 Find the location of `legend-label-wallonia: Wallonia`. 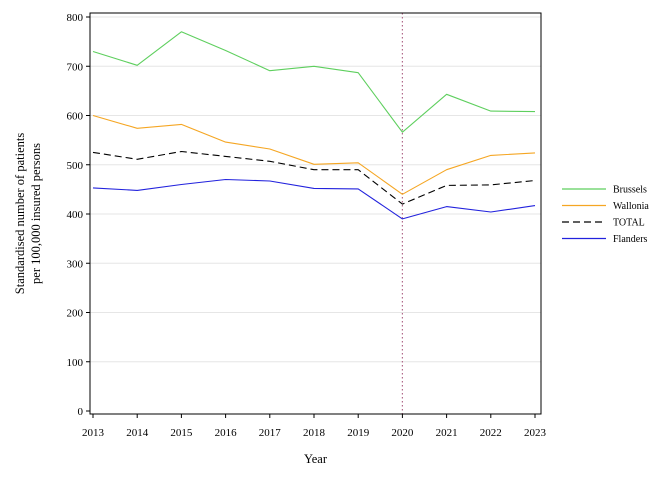

legend-label-wallonia: Wallonia is located at coordinates (631, 206).